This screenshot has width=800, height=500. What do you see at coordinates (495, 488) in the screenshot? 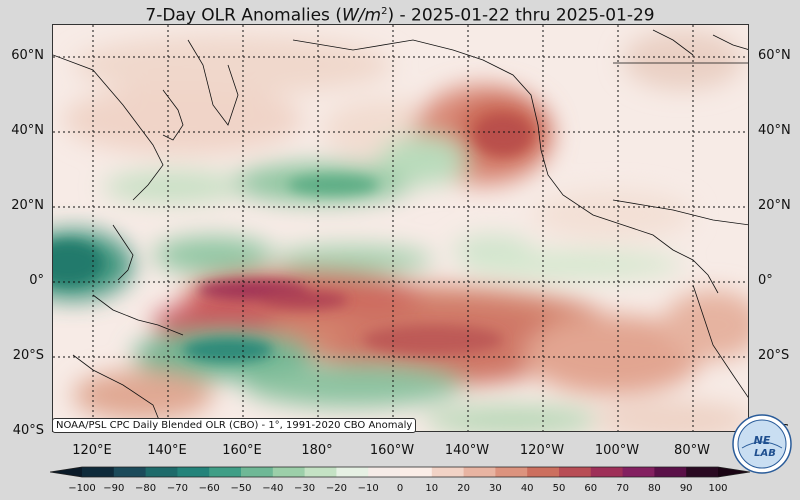
I see `colorbar-tick-label: 30` at bounding box center [495, 488].